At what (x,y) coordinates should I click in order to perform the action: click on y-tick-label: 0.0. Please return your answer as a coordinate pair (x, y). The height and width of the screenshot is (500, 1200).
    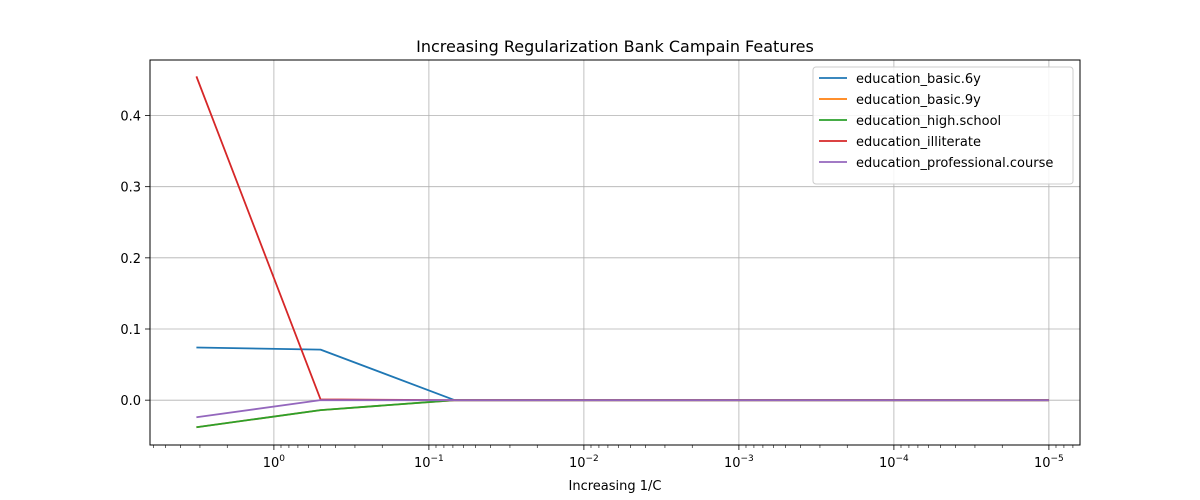
    Looking at the image, I should click on (130, 401).